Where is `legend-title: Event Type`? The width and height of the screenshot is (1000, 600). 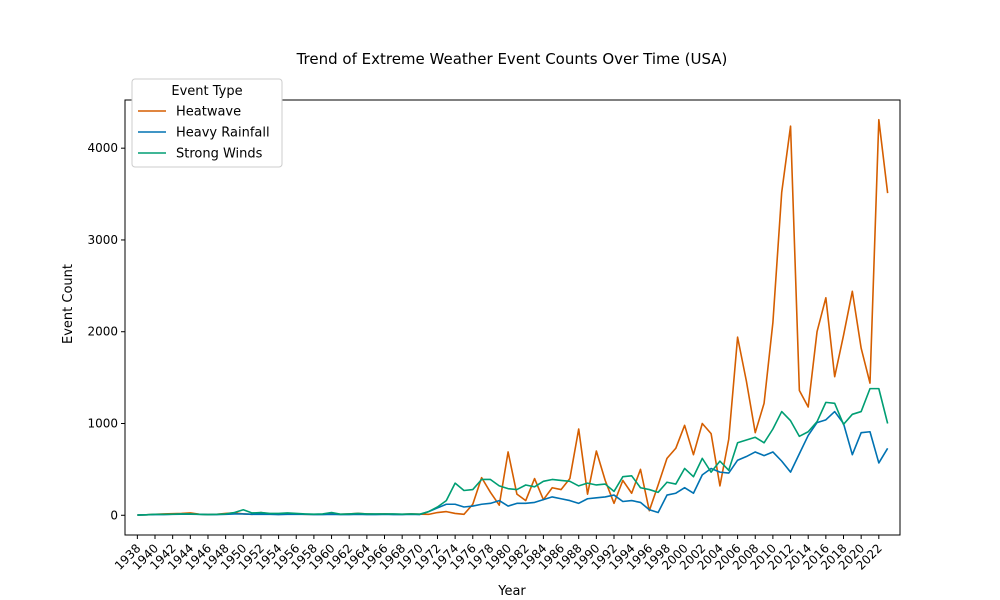 legend-title: Event Type is located at coordinates (206, 91).